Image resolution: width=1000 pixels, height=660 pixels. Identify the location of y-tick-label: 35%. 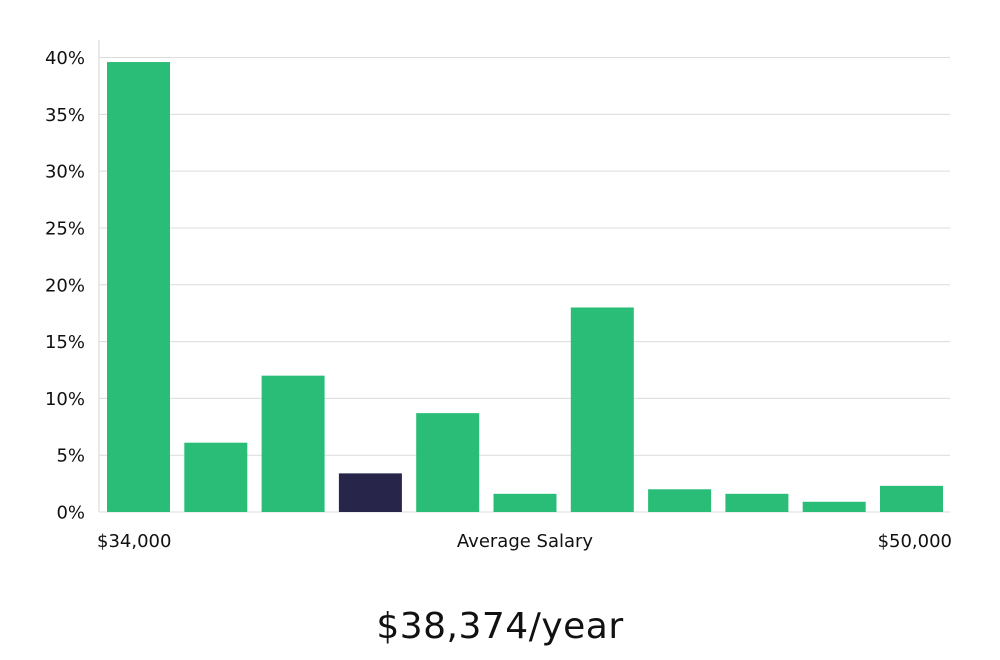
(65, 115).